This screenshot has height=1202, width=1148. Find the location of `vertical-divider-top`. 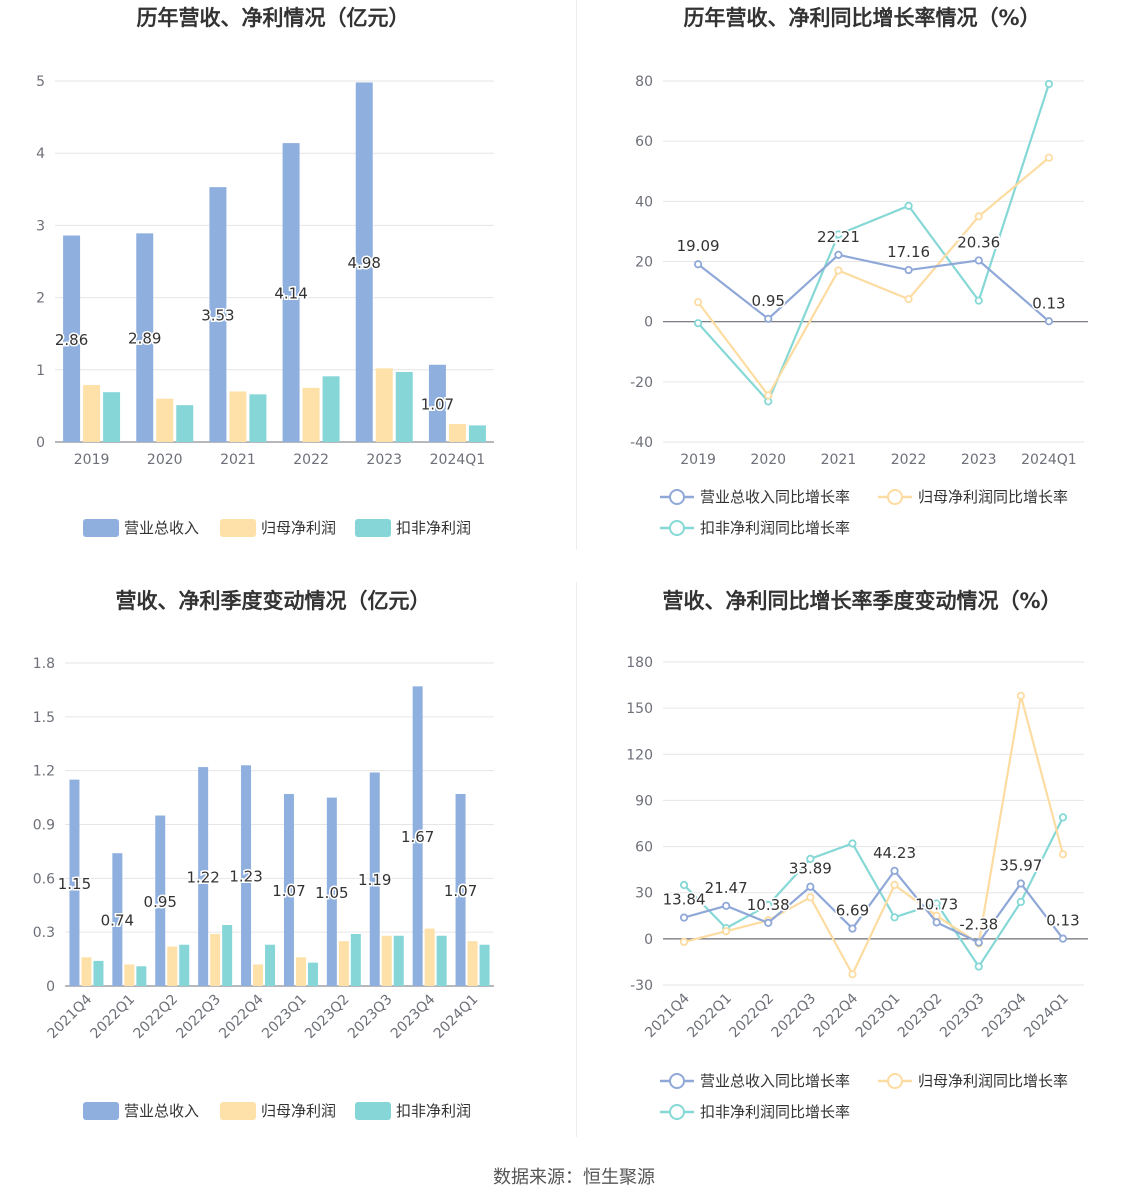

vertical-divider-top is located at coordinates (576, 275).